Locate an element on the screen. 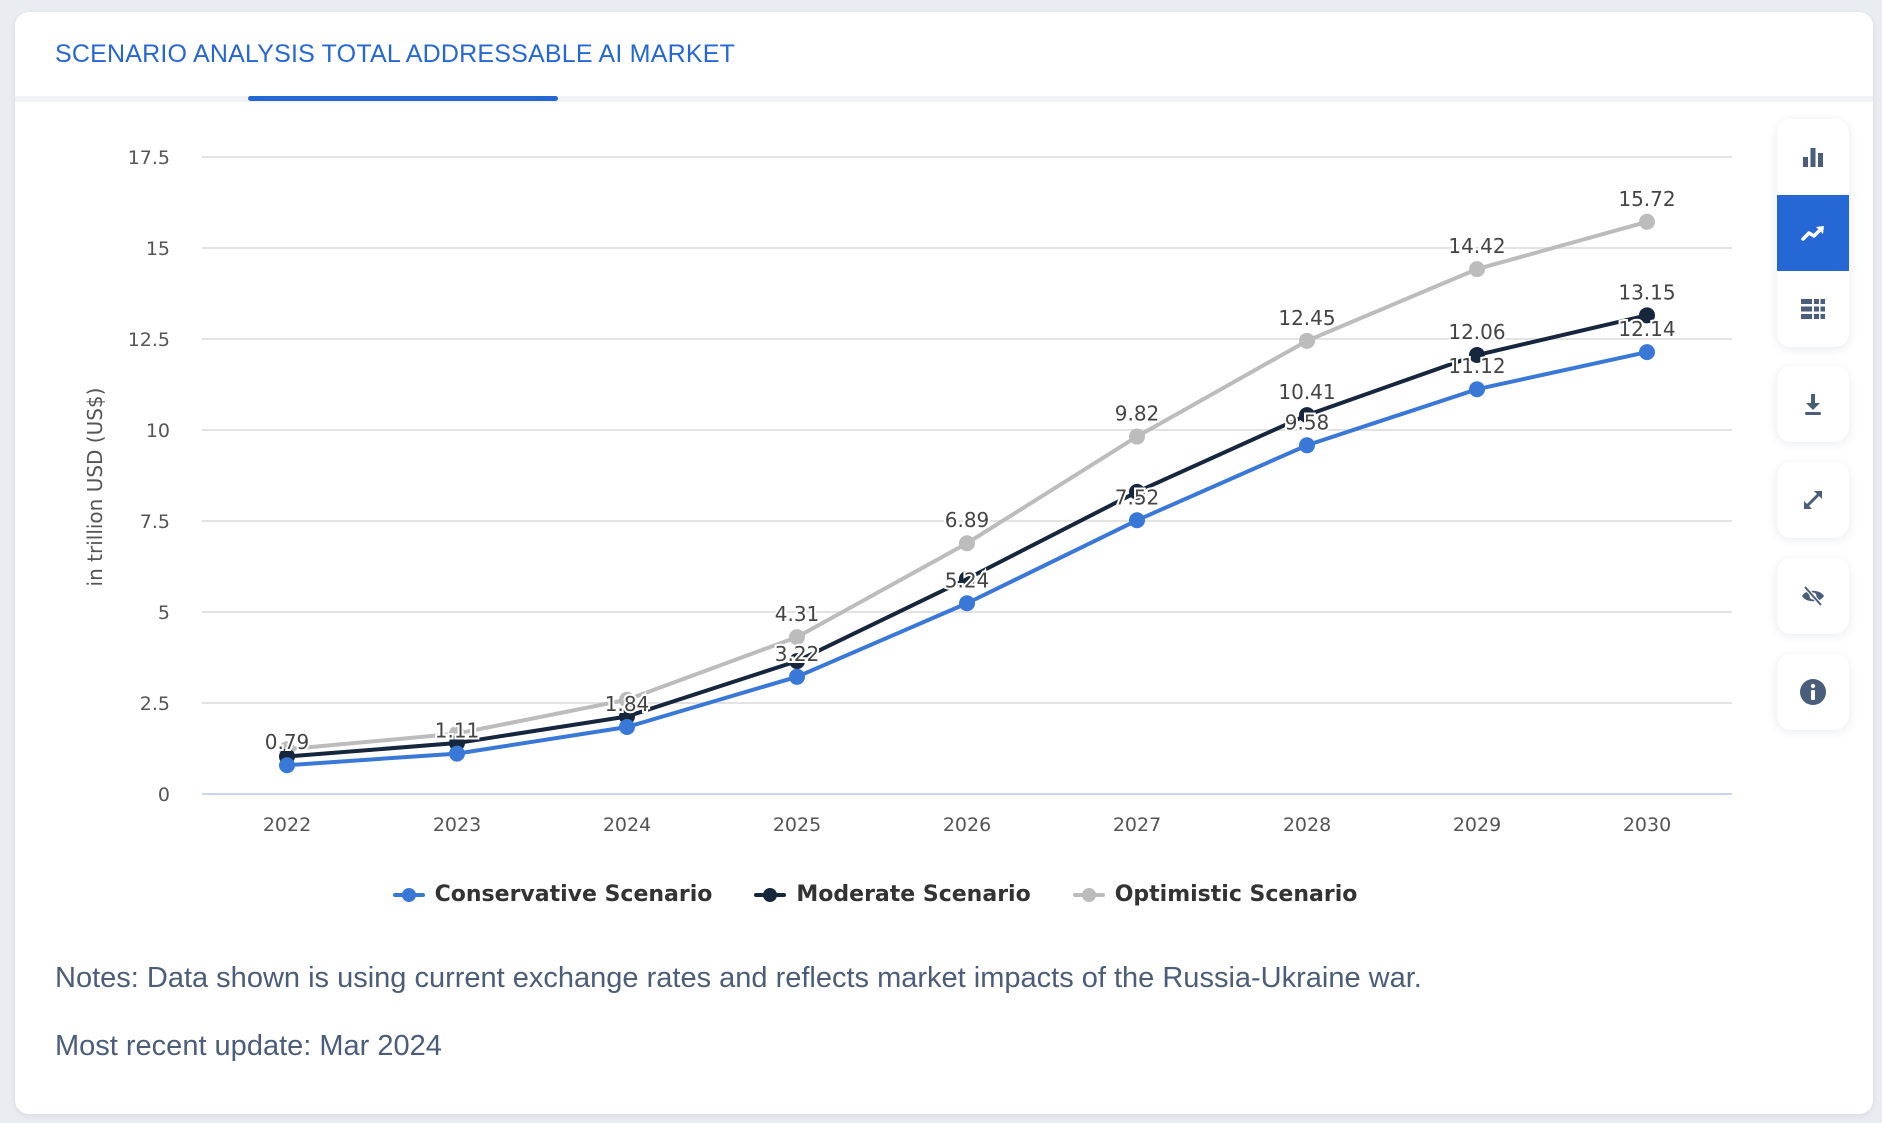 The image size is (1882, 1123). hide-toolbar is located at coordinates (1813, 596).